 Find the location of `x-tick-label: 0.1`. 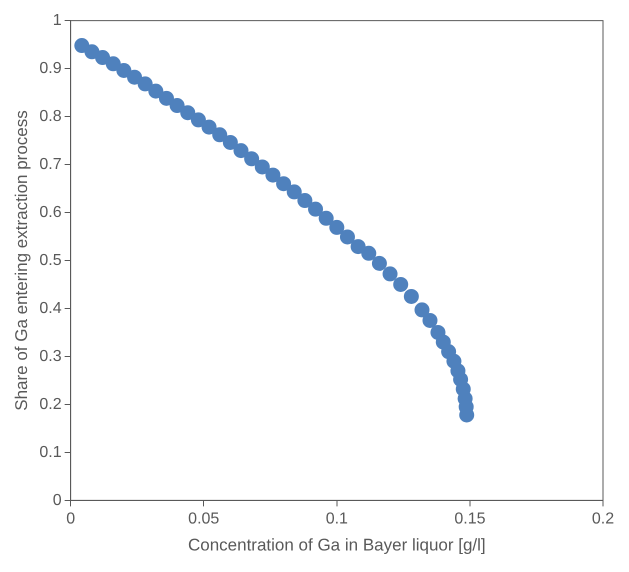

x-tick-label: 0.1 is located at coordinates (337, 519).